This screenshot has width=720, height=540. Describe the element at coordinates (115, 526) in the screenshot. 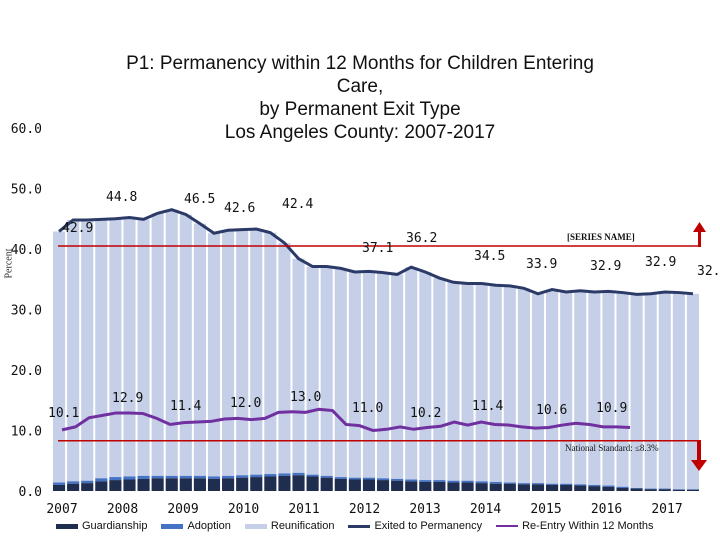

I see `legend-label: Guardianship` at that location.